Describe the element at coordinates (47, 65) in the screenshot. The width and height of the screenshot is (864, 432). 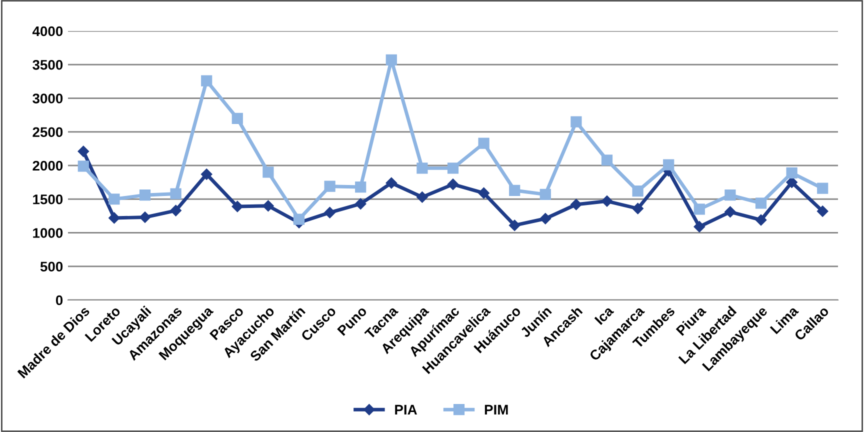
I see `y-tick-label: 3500` at that location.